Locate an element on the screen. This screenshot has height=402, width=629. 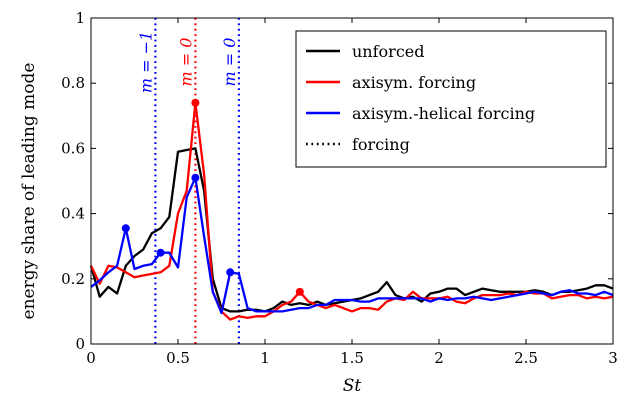
x-tick-label: 2.5 is located at coordinates (526, 358).